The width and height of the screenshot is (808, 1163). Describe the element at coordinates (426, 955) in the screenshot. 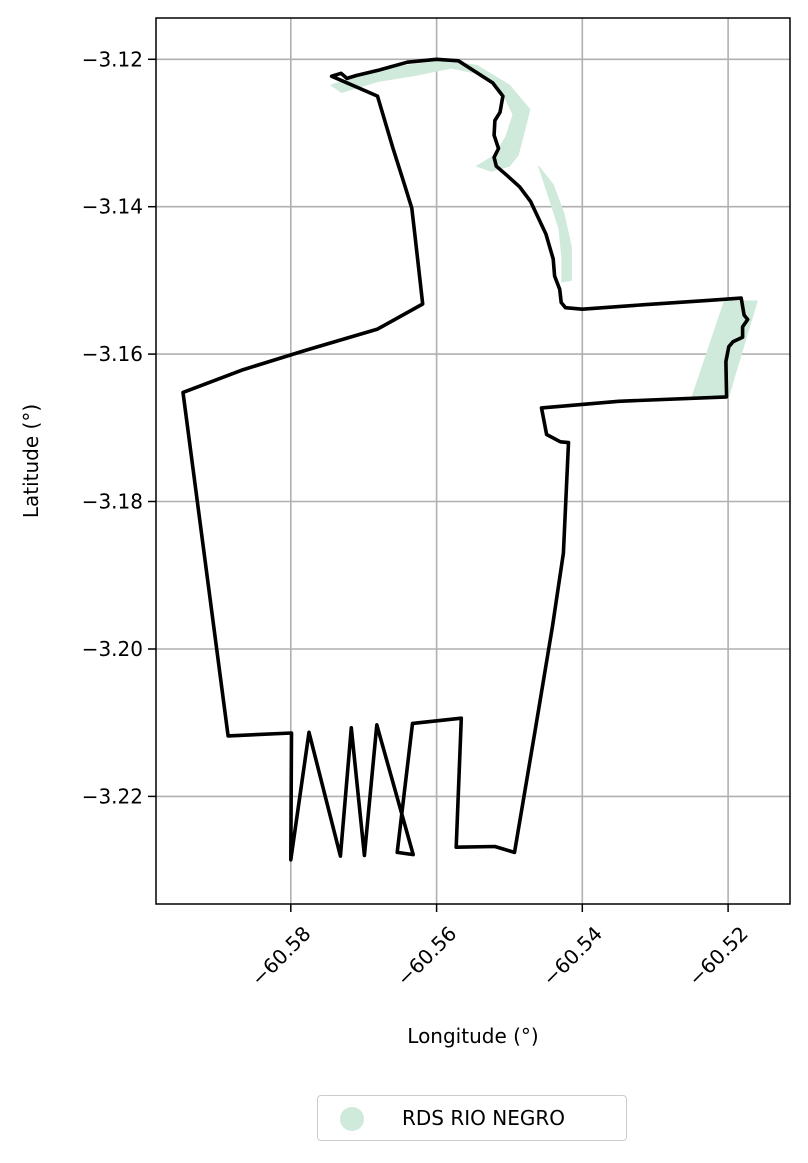

I see `x-tick-label: −60.56` at that location.